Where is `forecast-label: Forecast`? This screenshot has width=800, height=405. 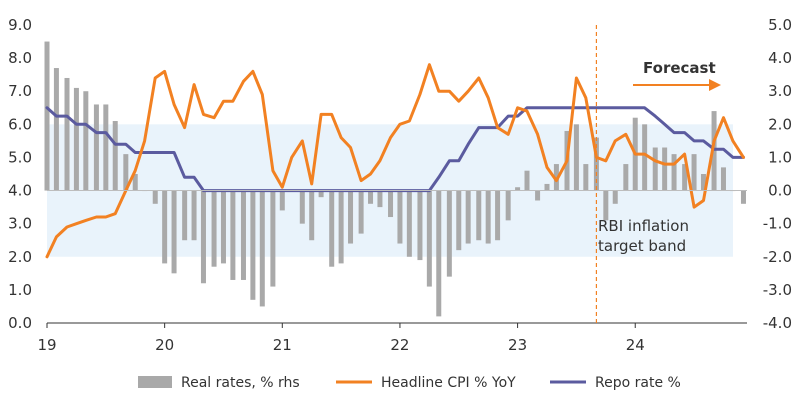
forecast-label: Forecast is located at coordinates (679, 68).